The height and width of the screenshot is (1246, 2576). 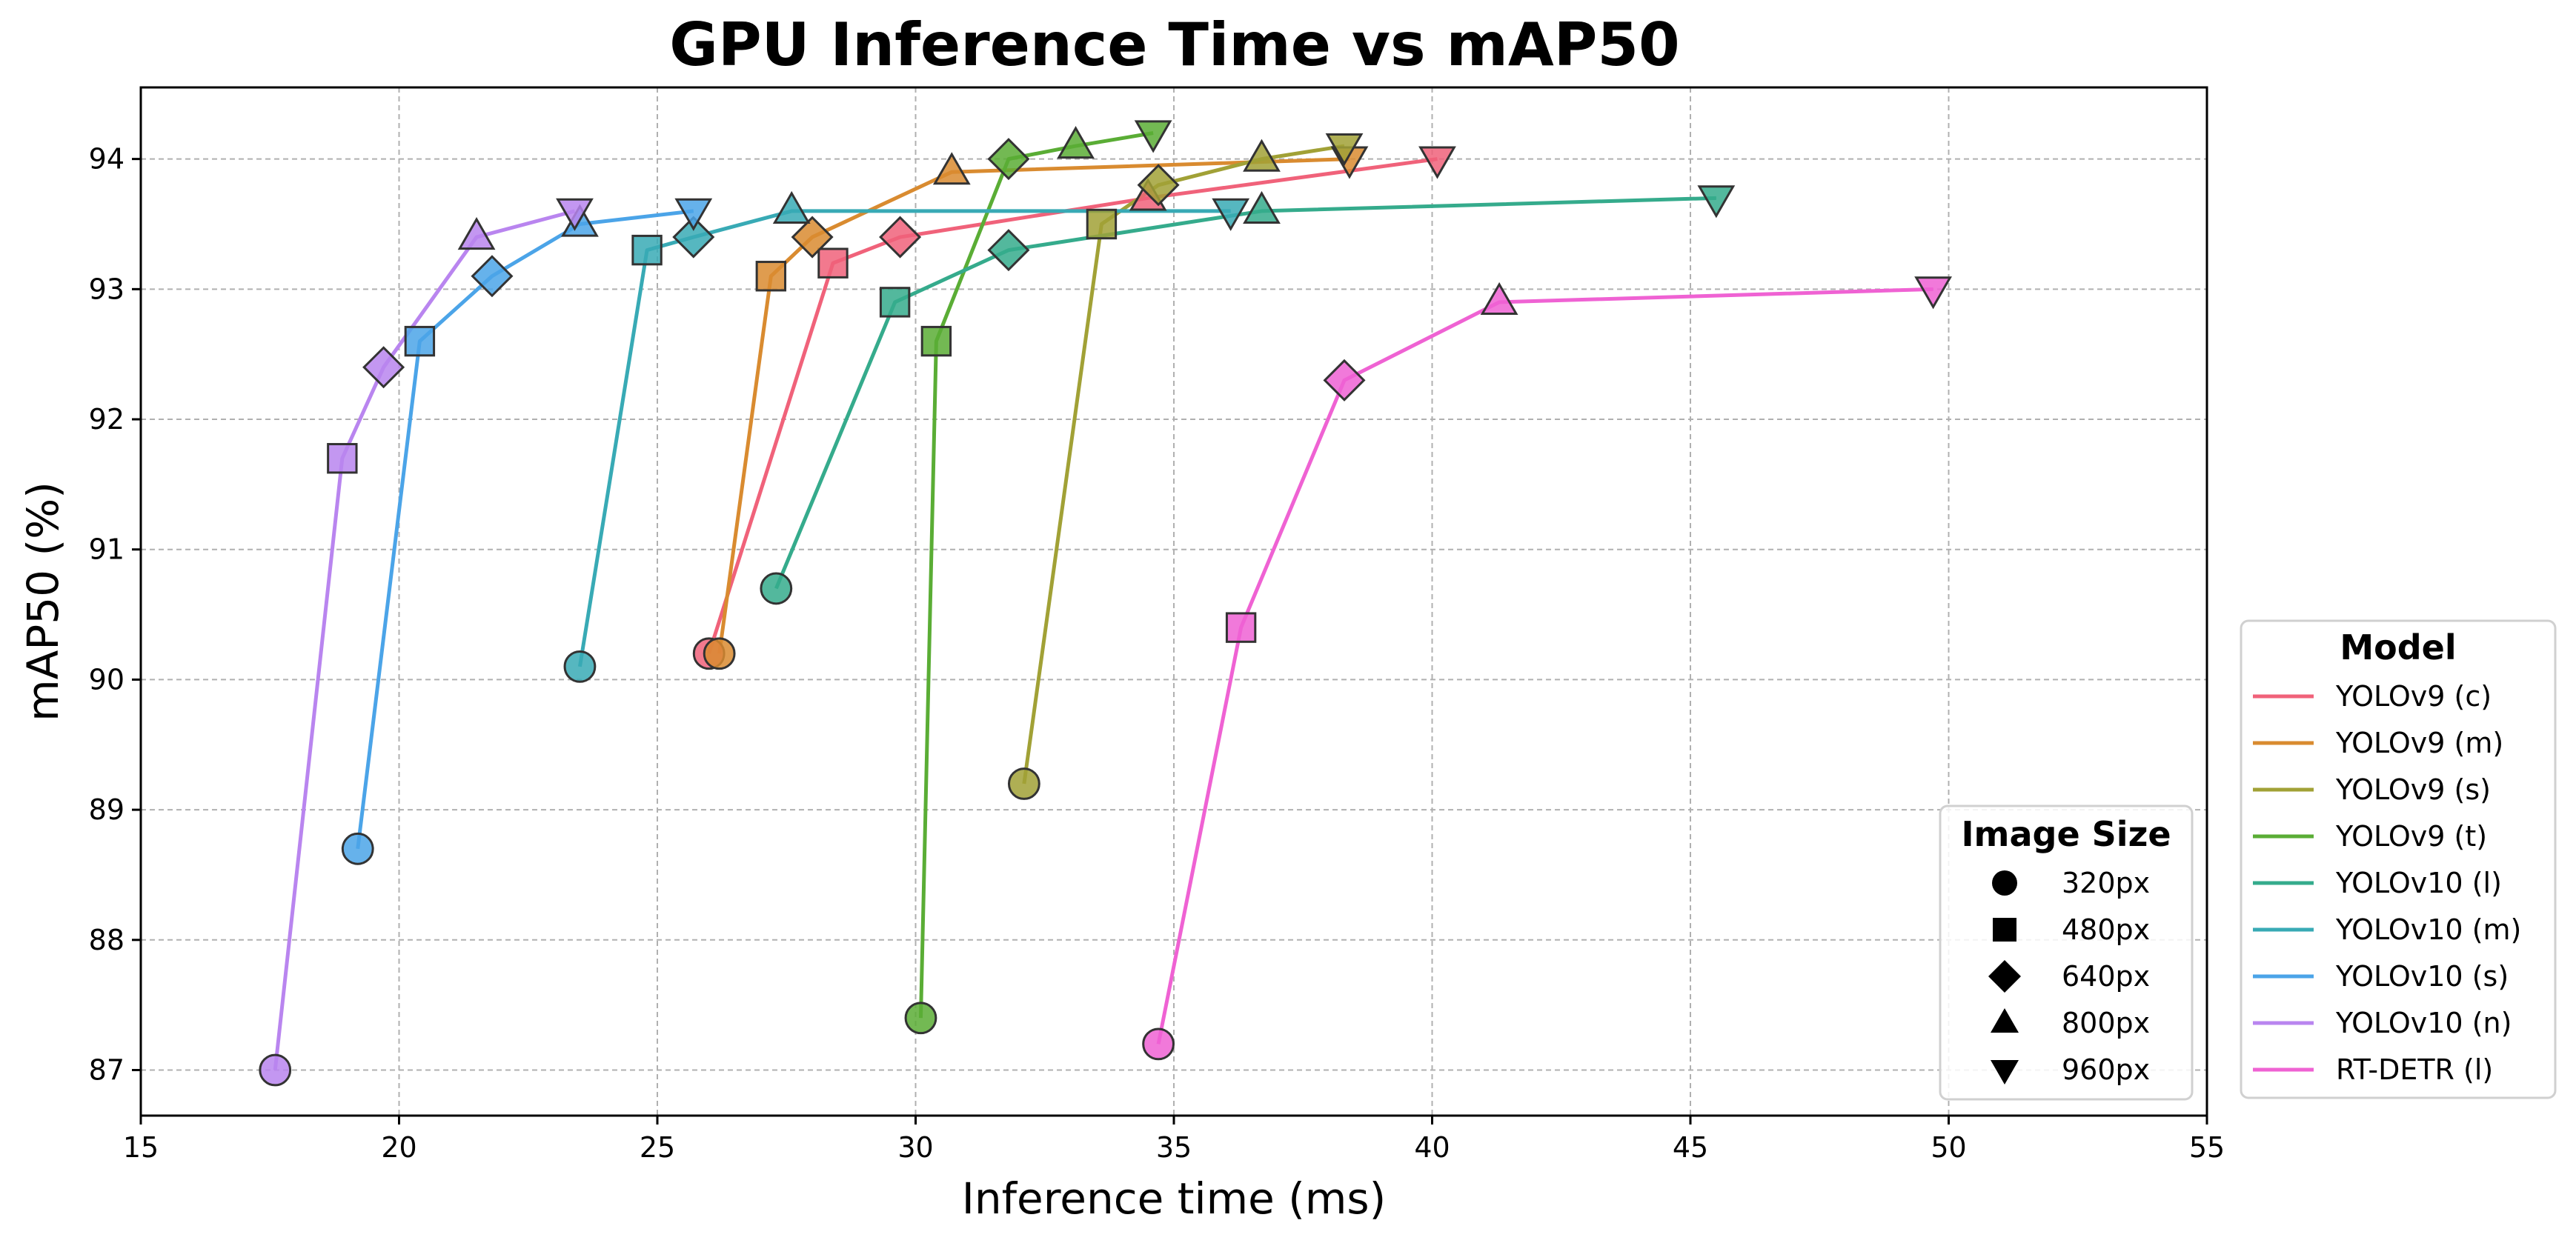 What do you see at coordinates (43, 602) in the screenshot?
I see `y-axis-label: mAP50 (%)` at bounding box center [43, 602].